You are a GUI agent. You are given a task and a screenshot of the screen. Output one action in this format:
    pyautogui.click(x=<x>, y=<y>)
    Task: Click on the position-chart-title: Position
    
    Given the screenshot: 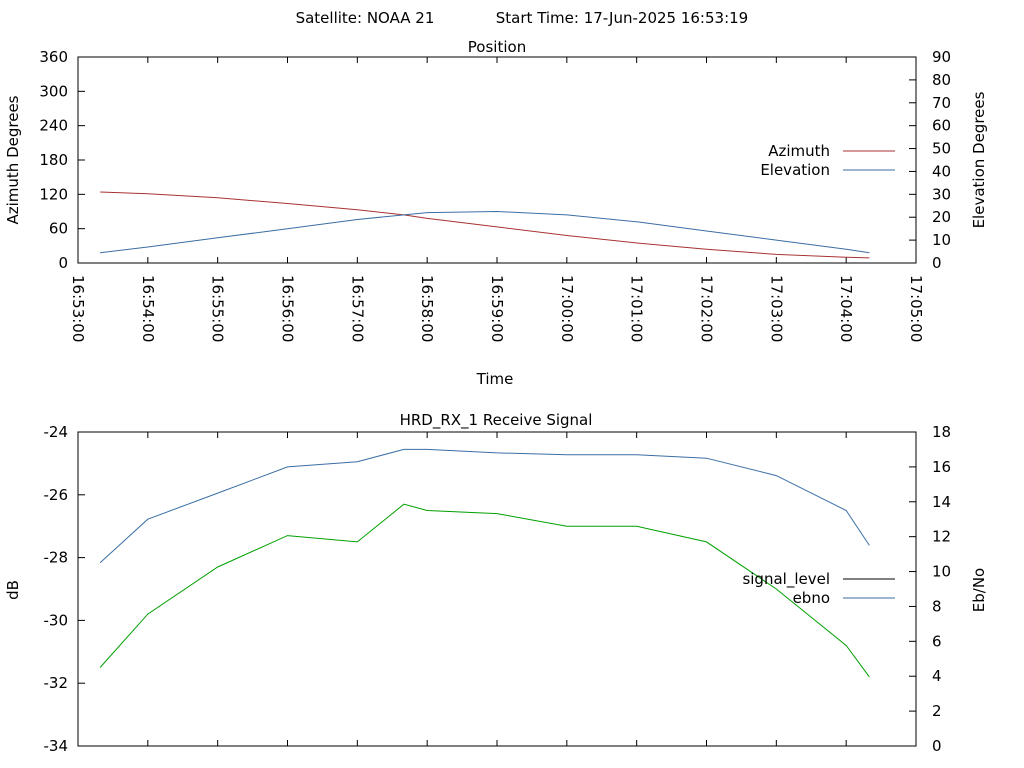 What is the action you would take?
    pyautogui.click(x=497, y=47)
    